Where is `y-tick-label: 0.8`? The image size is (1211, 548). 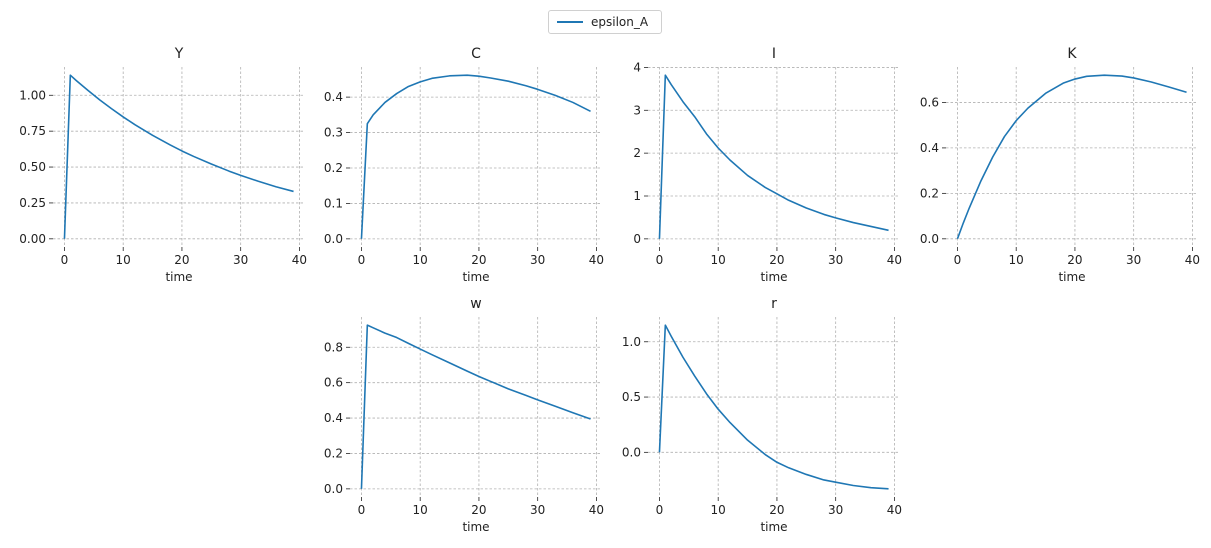 y-tick-label: 0.8 is located at coordinates (333, 347).